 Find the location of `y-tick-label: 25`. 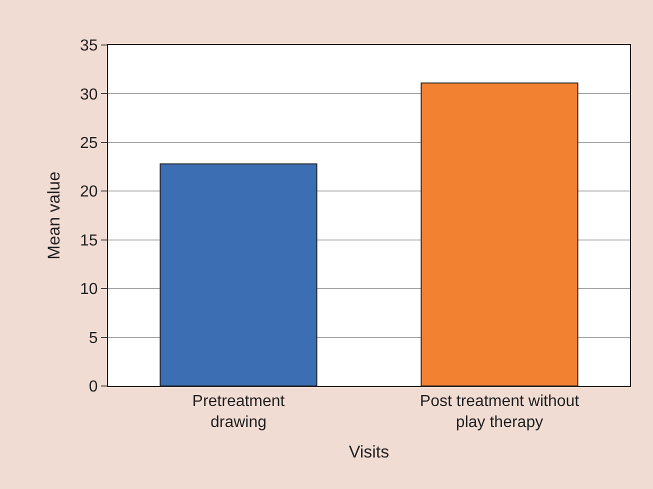

y-tick-label: 25 is located at coordinates (89, 143).